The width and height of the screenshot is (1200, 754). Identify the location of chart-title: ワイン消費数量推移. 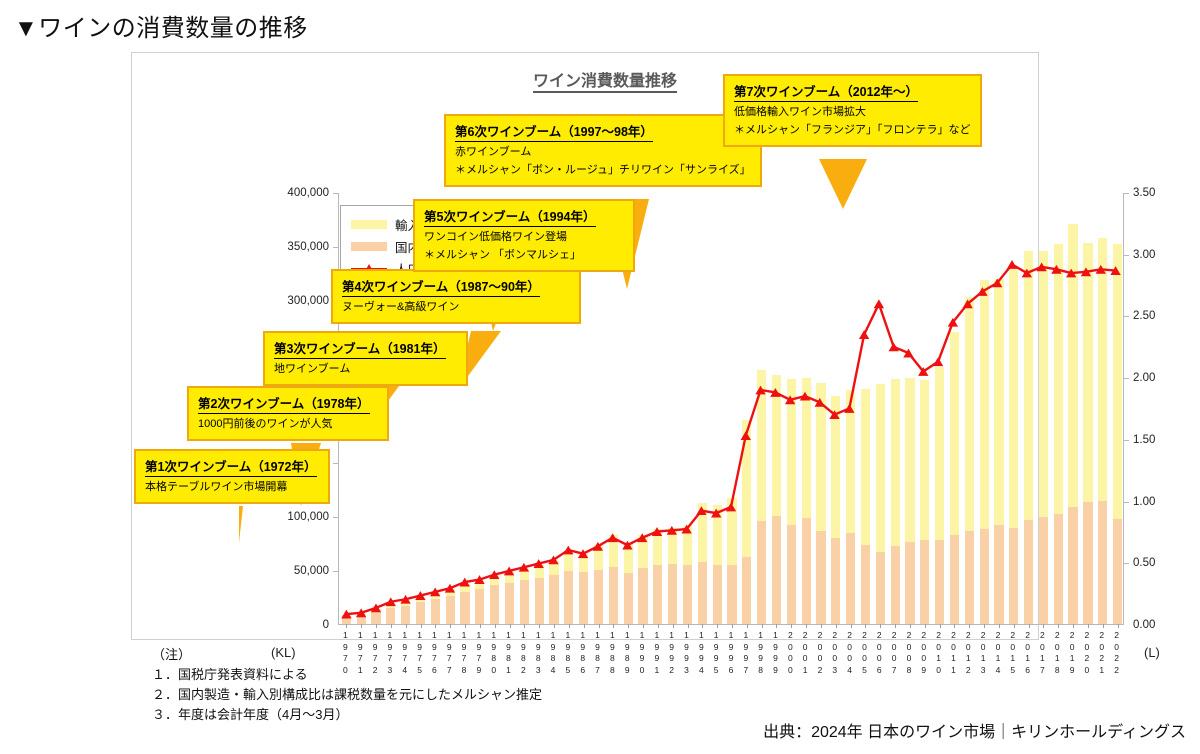
(585, 80).